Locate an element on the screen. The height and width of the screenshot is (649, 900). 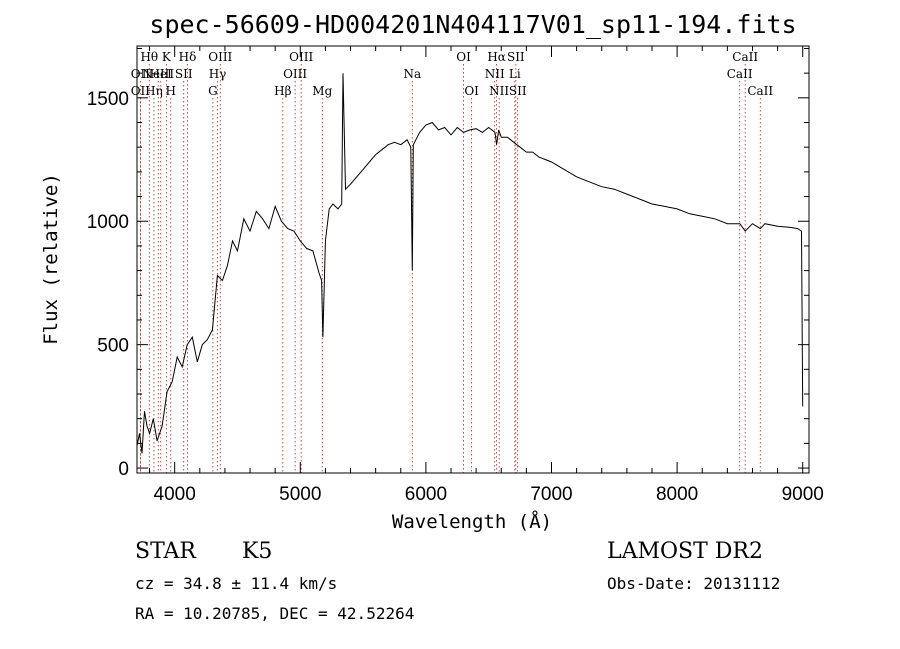
x-tick-label: 7000 is located at coordinates (551, 494).